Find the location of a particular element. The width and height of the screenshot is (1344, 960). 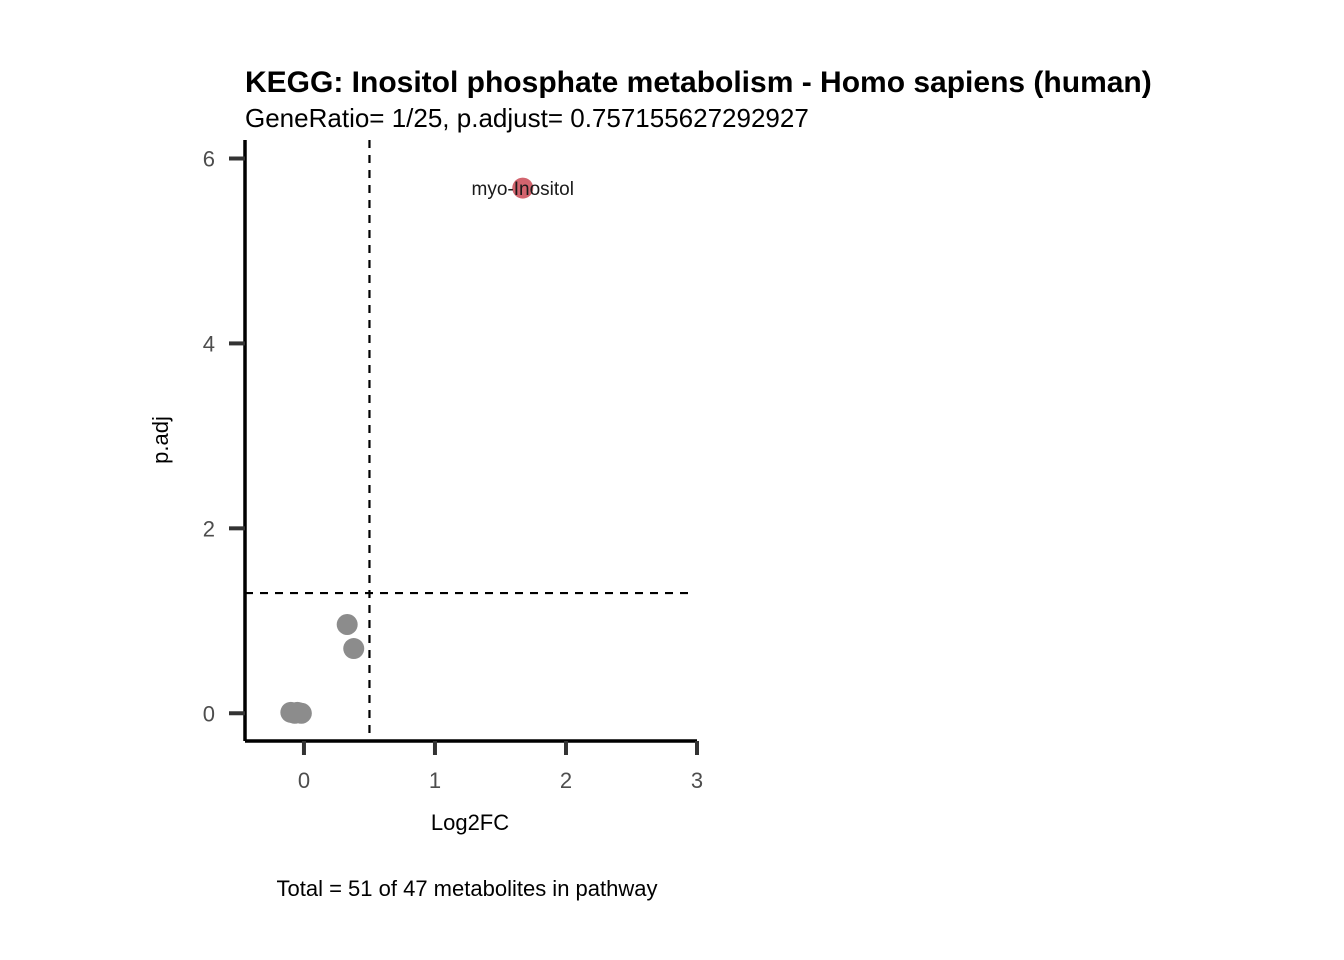

y-tick-label: 0 is located at coordinates (209, 713).